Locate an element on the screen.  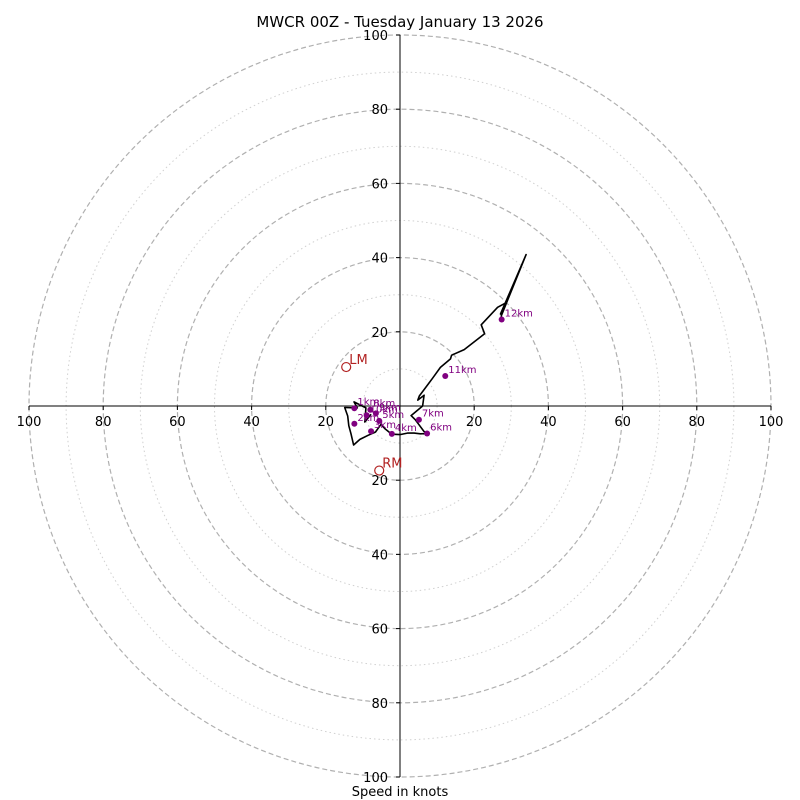
height-marker-label: 5km is located at coordinates (393, 415).